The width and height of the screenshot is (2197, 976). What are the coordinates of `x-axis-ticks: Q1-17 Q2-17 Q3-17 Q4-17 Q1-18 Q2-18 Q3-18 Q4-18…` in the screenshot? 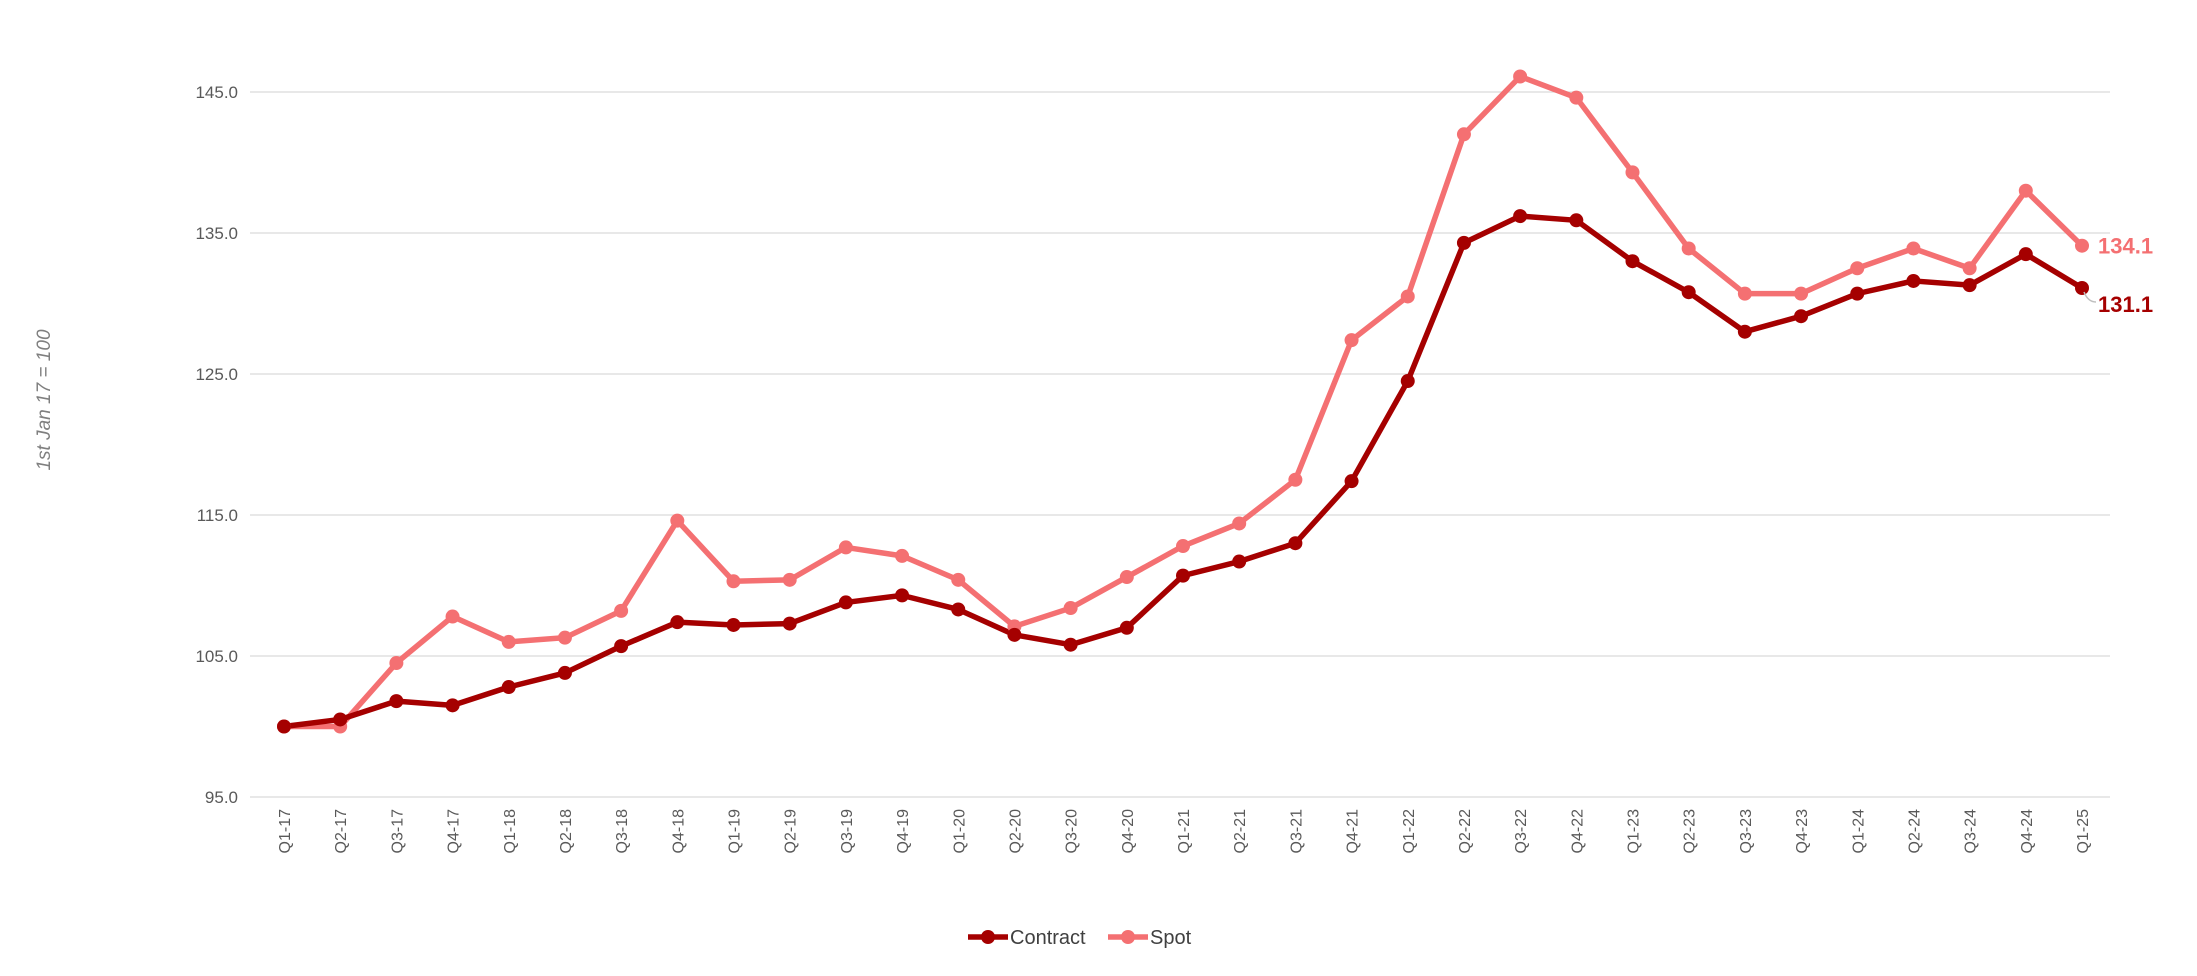 It's located at (1184, 831).